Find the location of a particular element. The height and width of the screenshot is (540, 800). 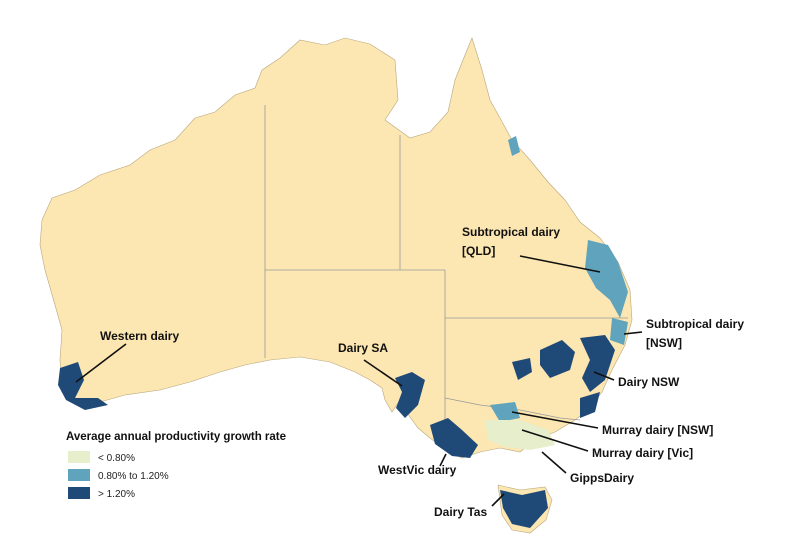

region-label: Dairy NSW is located at coordinates (649, 382).